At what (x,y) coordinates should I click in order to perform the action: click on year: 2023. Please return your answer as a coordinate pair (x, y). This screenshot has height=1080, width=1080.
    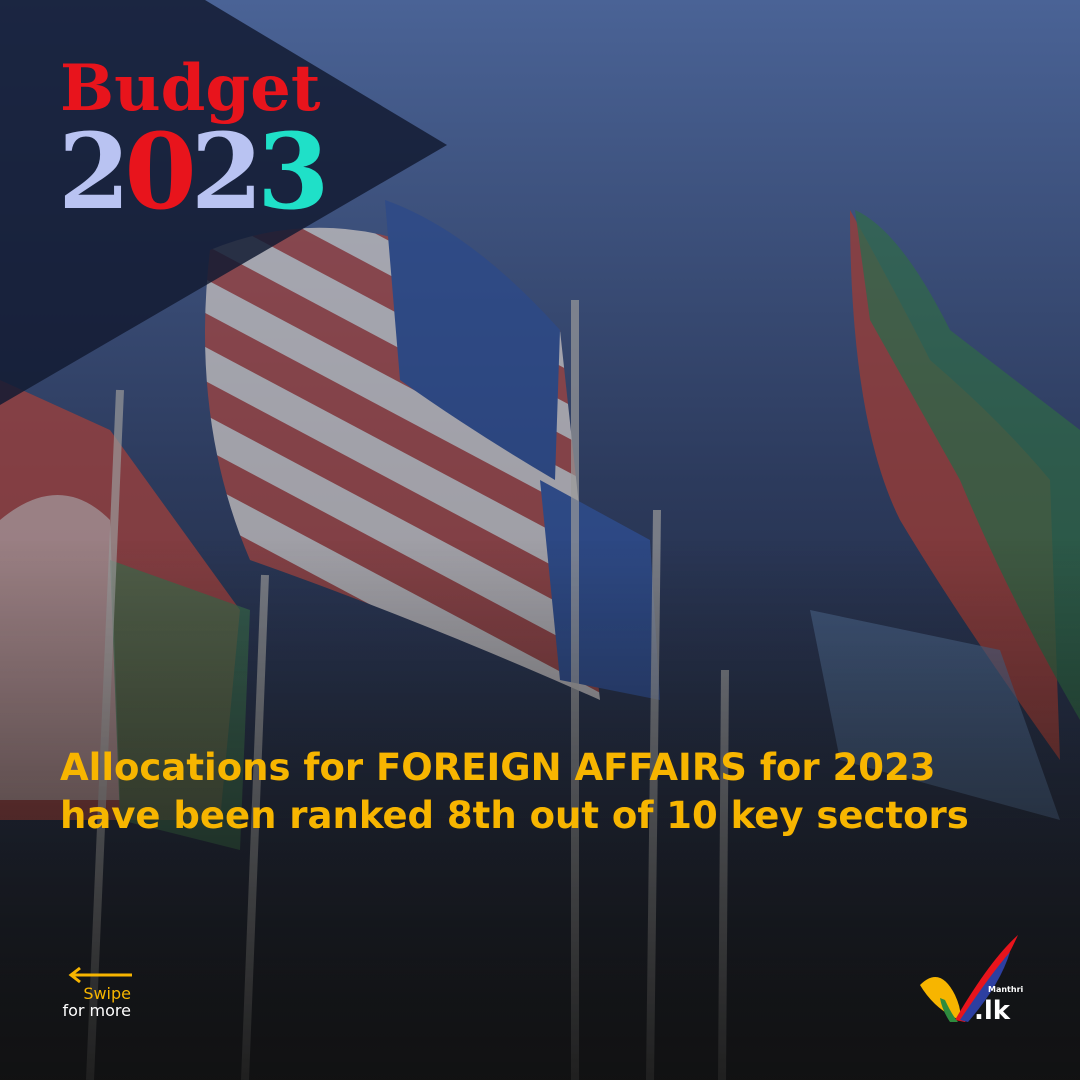
    Looking at the image, I should click on (191, 171).